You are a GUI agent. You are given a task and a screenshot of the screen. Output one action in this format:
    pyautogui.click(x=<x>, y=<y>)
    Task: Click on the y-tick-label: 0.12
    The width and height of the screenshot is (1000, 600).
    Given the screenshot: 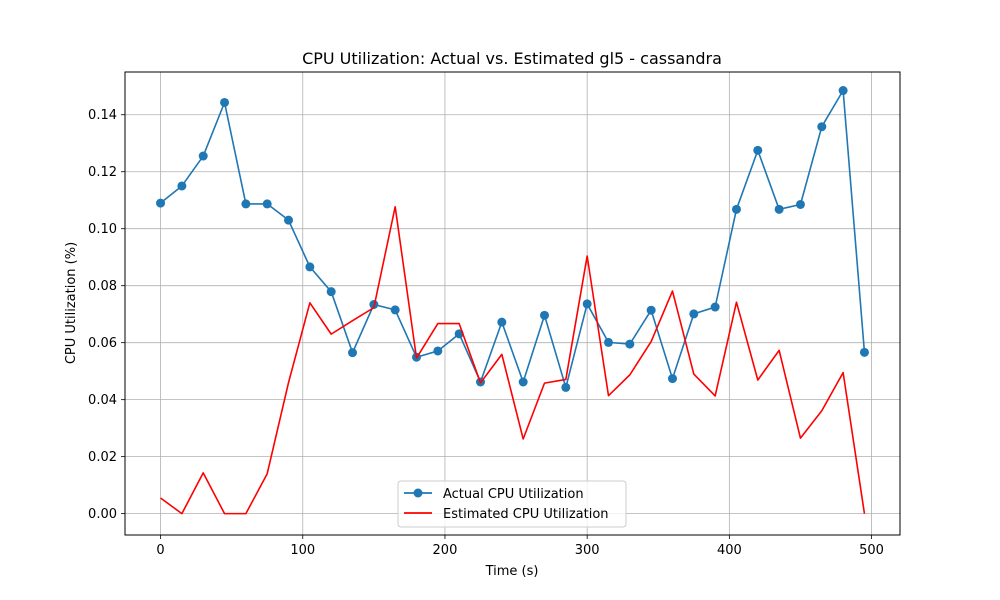 What is the action you would take?
    pyautogui.click(x=102, y=172)
    